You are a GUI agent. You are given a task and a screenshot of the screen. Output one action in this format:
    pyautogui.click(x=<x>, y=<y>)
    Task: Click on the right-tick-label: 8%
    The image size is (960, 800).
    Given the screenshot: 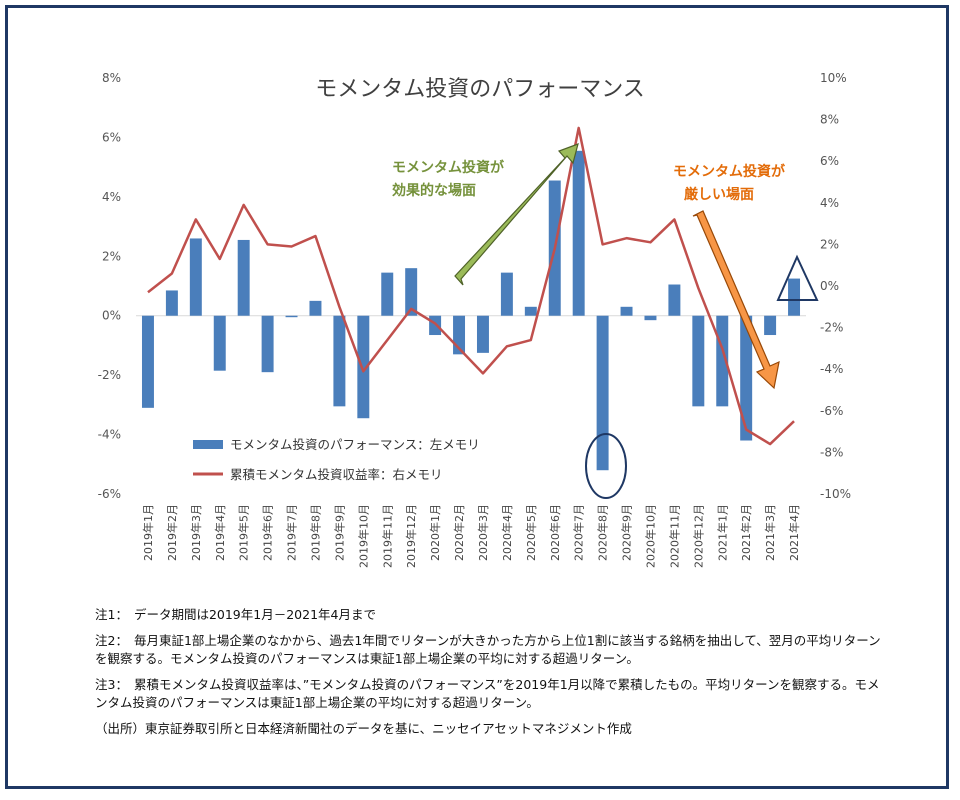 What is the action you would take?
    pyautogui.click(x=829, y=120)
    